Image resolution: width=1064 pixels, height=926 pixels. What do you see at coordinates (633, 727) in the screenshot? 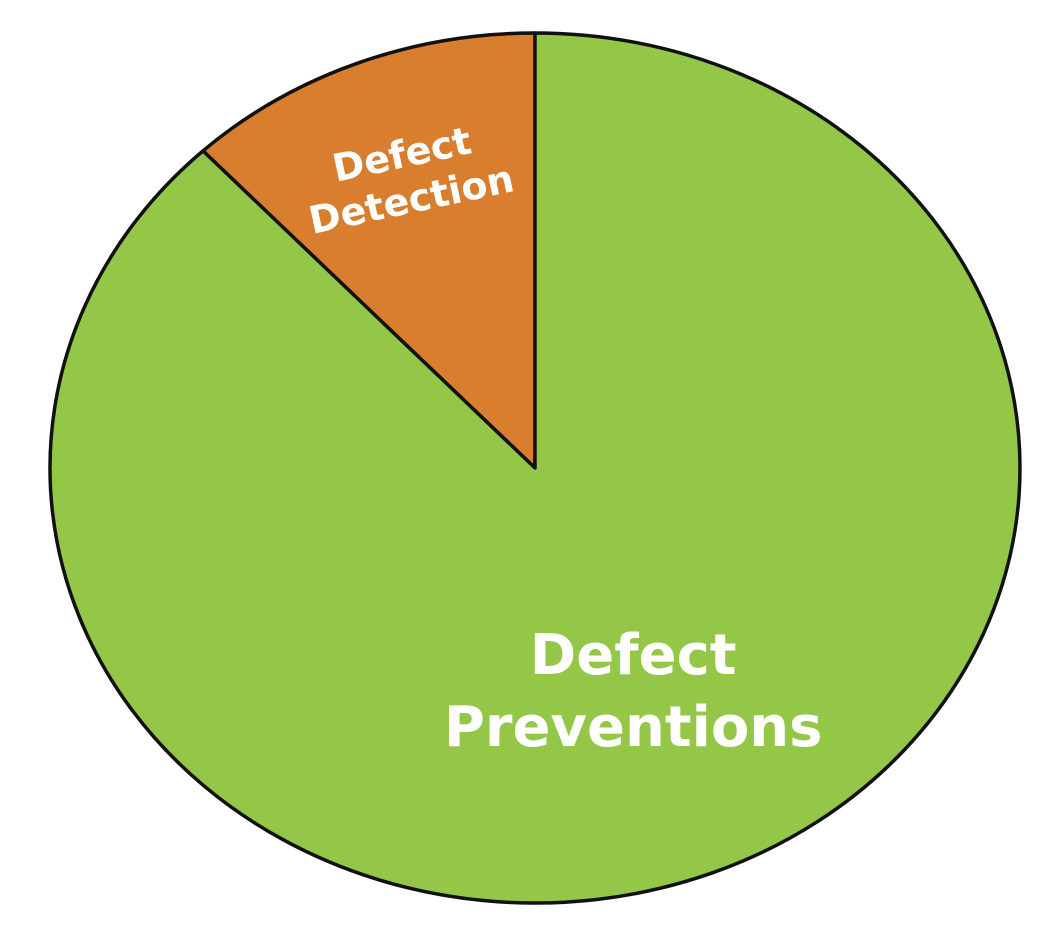
I see `pie-slice-label-line: Preventions` at bounding box center [633, 727].